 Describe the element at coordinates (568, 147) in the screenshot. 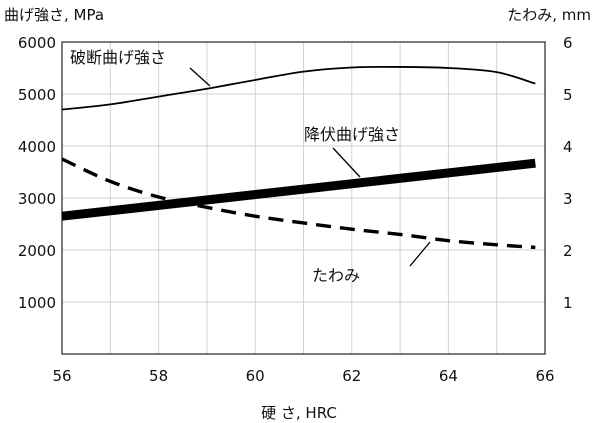

I see `y-right-tick-label: 4` at that location.